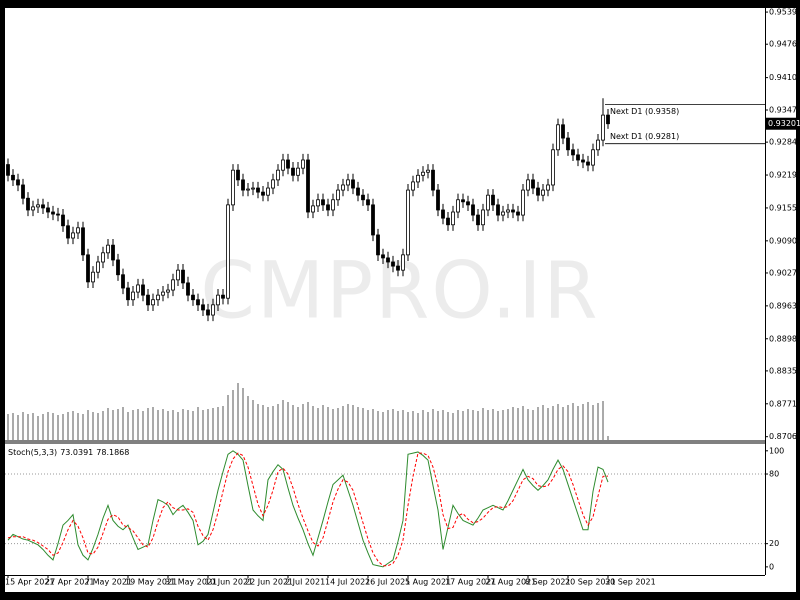 Image resolution: width=800 pixels, height=600 pixels. Describe the element at coordinates (29, 582) in the screenshot. I see `x-tick-label: 15 Apr 2021` at that location.